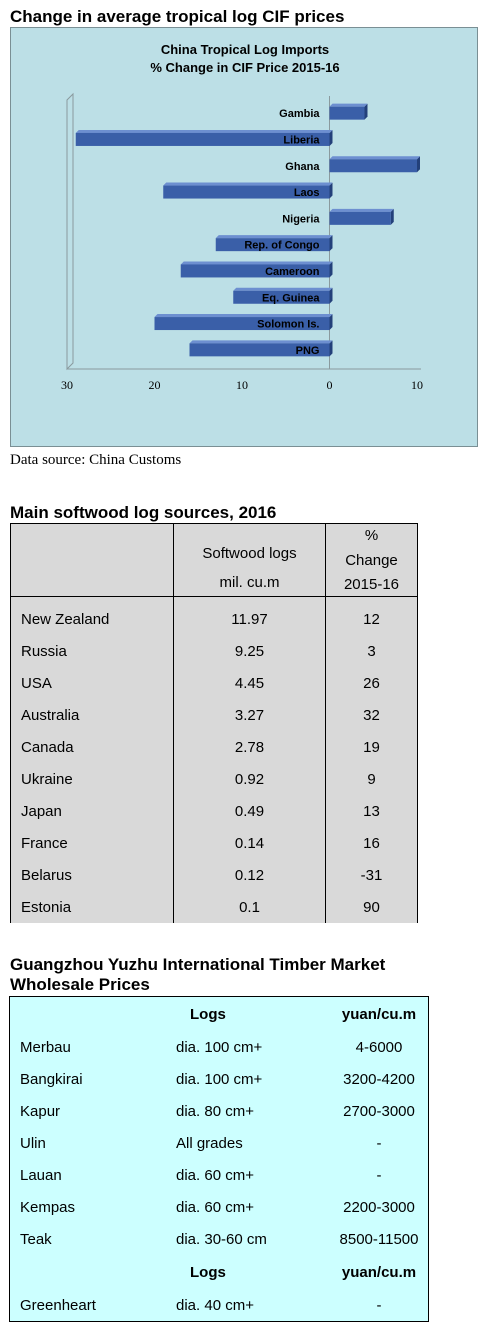 Image resolution: width=487 pixels, height=1342 pixels. What do you see at coordinates (215, 1111) in the screenshot?
I see `grade-cell: dia. 80 cm+` at bounding box center [215, 1111].